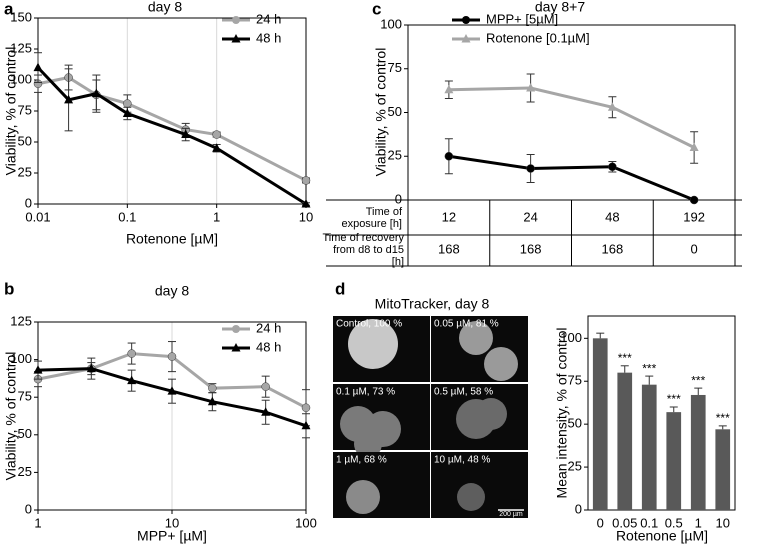  What do you see at coordinates (37, 216) in the screenshot?
I see `x-tick-label: 0.01` at bounding box center [37, 216].